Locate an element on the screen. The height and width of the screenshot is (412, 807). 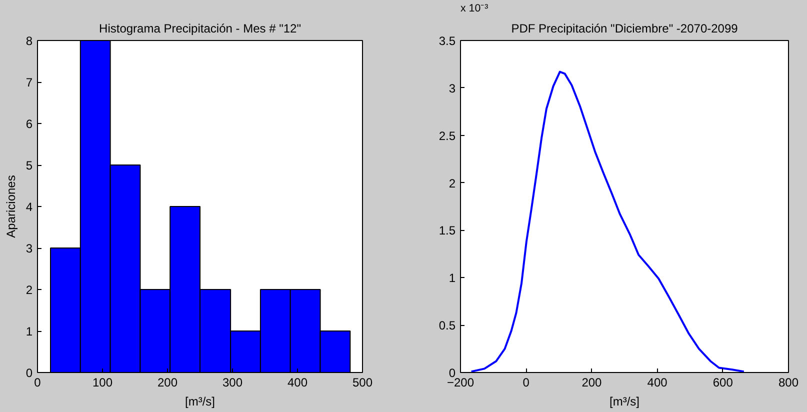
x-tick-label: 300 is located at coordinates (232, 383).